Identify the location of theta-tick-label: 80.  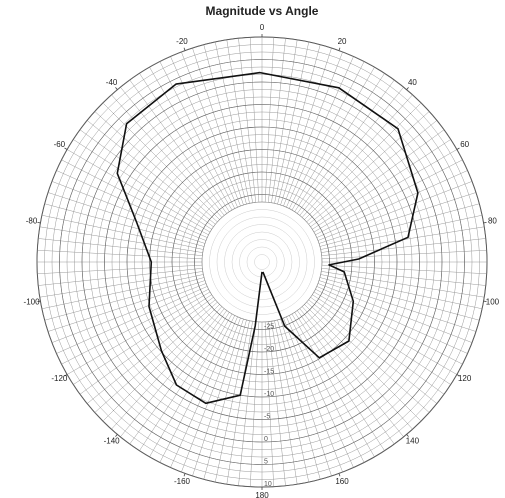
(492, 220).